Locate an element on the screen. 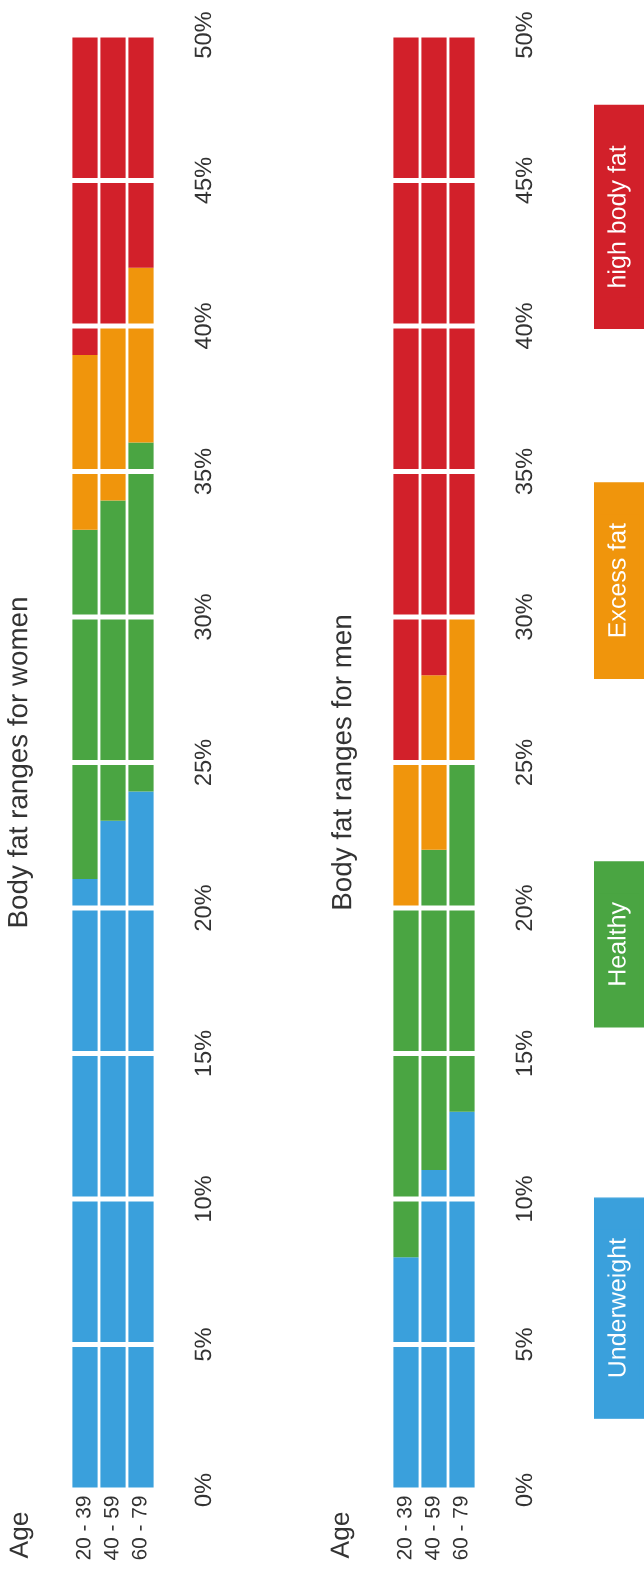 The height and width of the screenshot is (1585, 644). text: Excess fat is located at coordinates (616, 580).